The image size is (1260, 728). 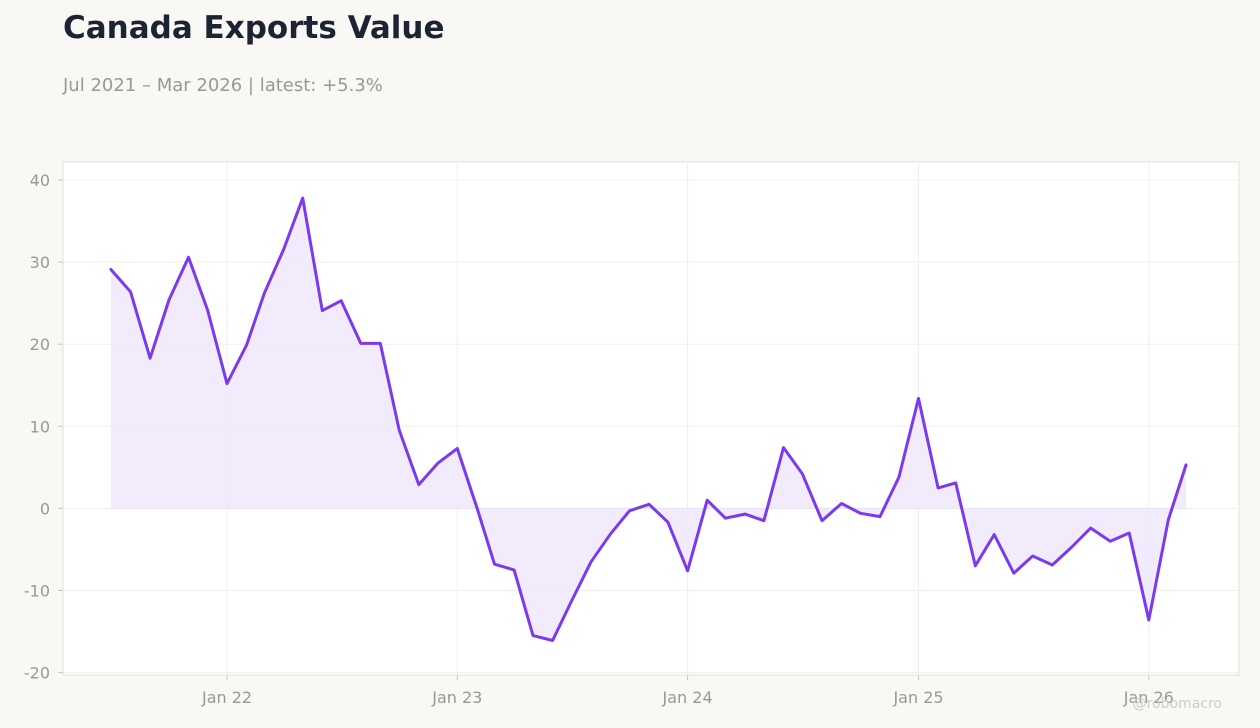 What do you see at coordinates (40, 262) in the screenshot?
I see `y-tick-label: 30` at bounding box center [40, 262].